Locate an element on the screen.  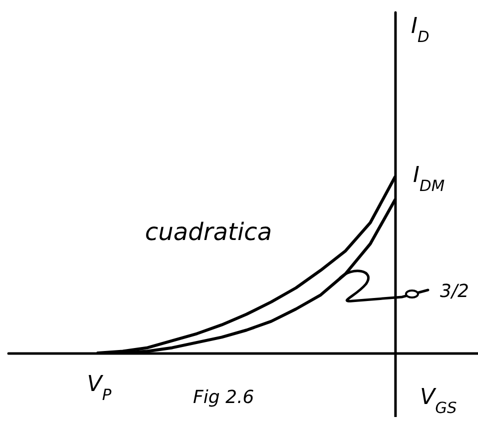
caption: Fig 2.6 is located at coordinates (223, 397).